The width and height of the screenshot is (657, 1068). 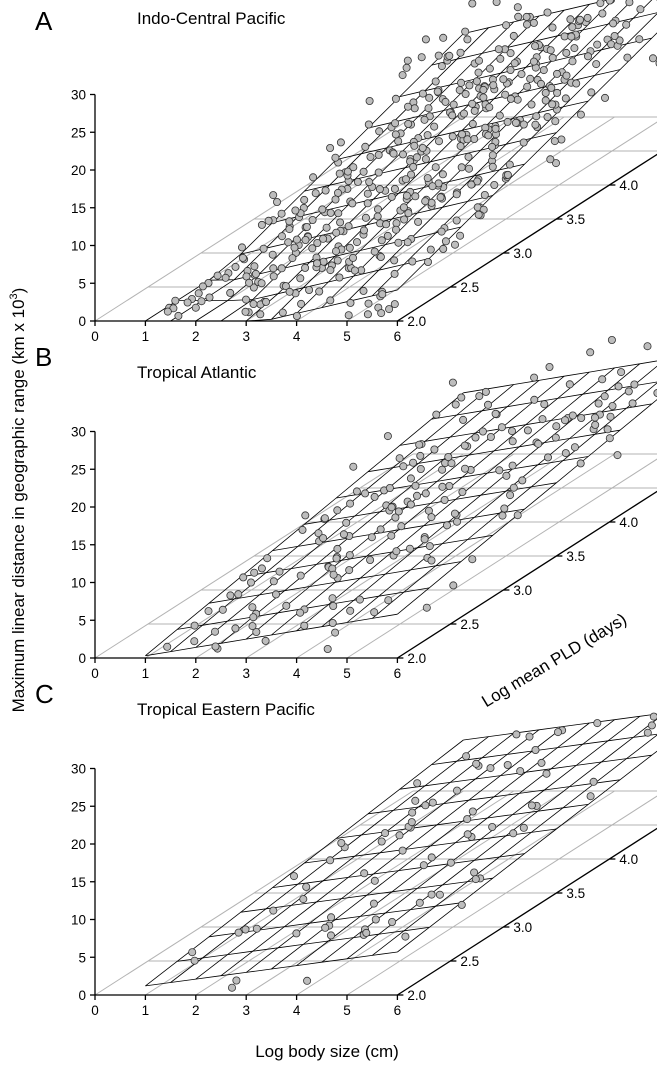 I want to click on depth-tick-label: 3.0, so click(x=522, y=253).